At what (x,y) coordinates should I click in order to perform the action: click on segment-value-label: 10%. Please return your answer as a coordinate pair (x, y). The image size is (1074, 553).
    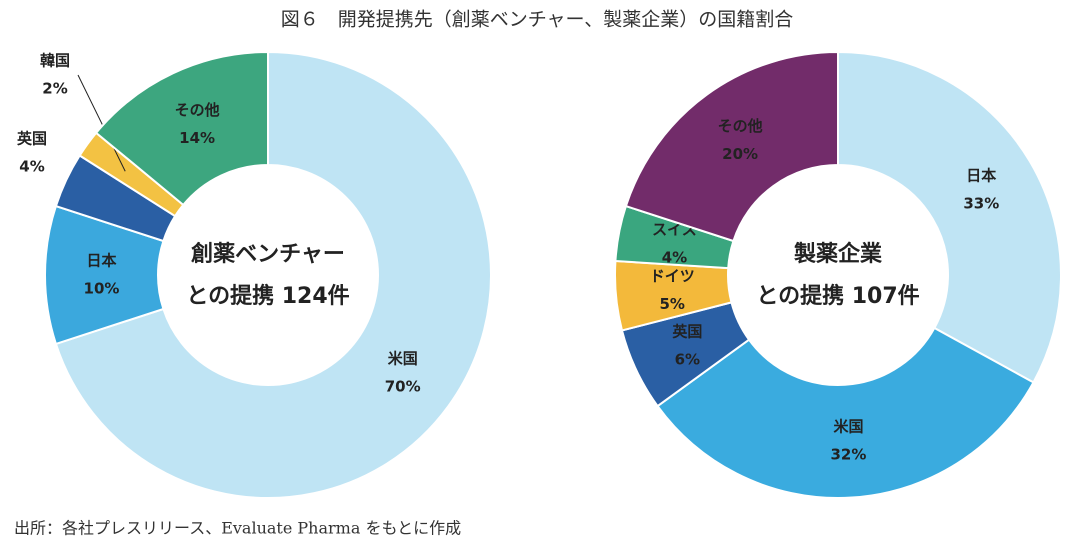
    Looking at the image, I should click on (102, 289).